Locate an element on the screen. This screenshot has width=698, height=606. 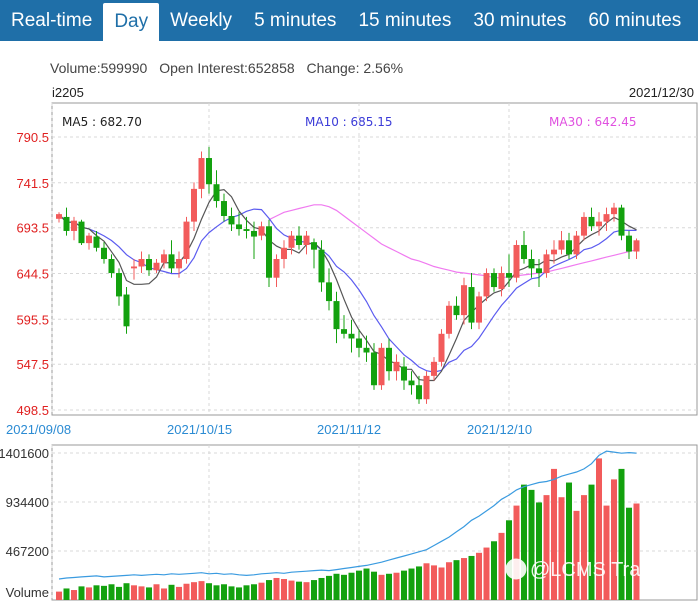
watermark: @LCMS Traders is located at coordinates (592, 569).